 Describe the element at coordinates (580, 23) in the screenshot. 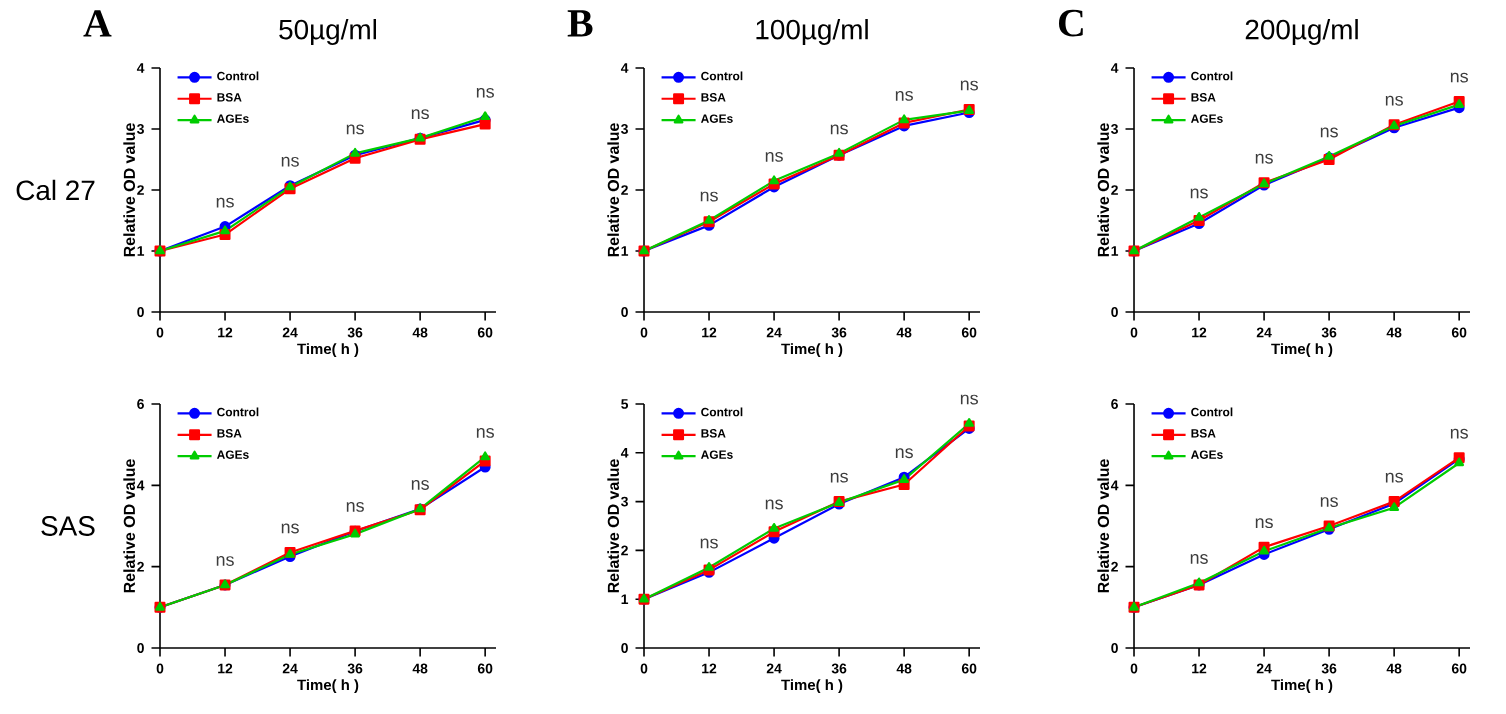

I see `text: B` at that location.